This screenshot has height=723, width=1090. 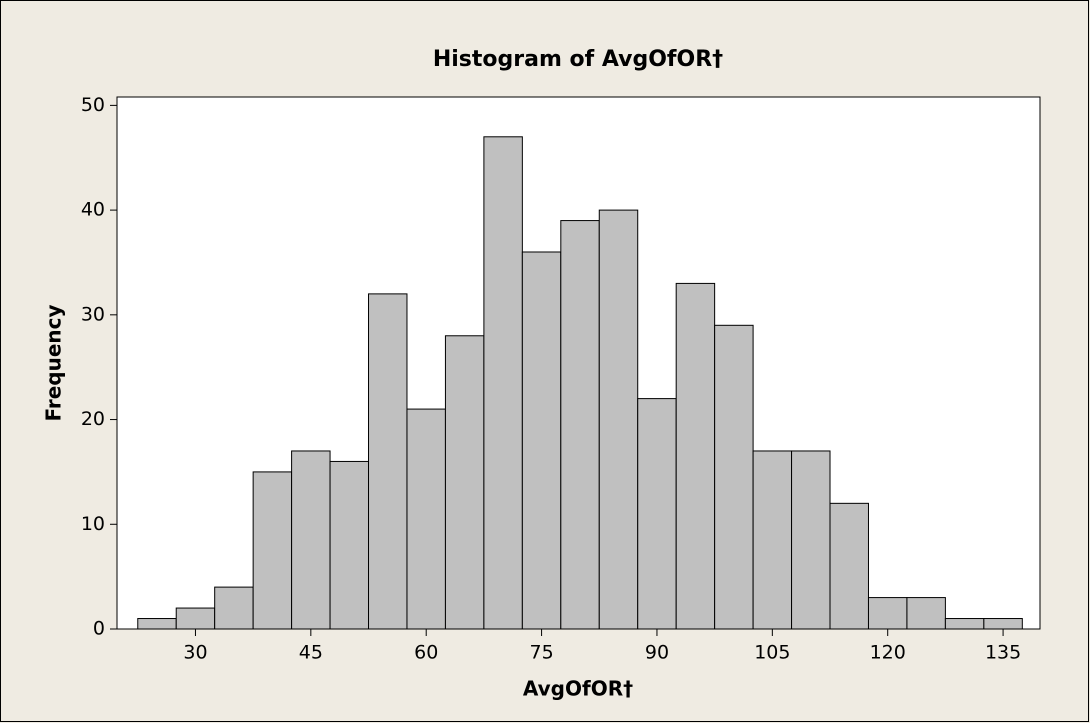 What do you see at coordinates (54, 362) in the screenshot?
I see `y-axis-label: Frequency` at bounding box center [54, 362].